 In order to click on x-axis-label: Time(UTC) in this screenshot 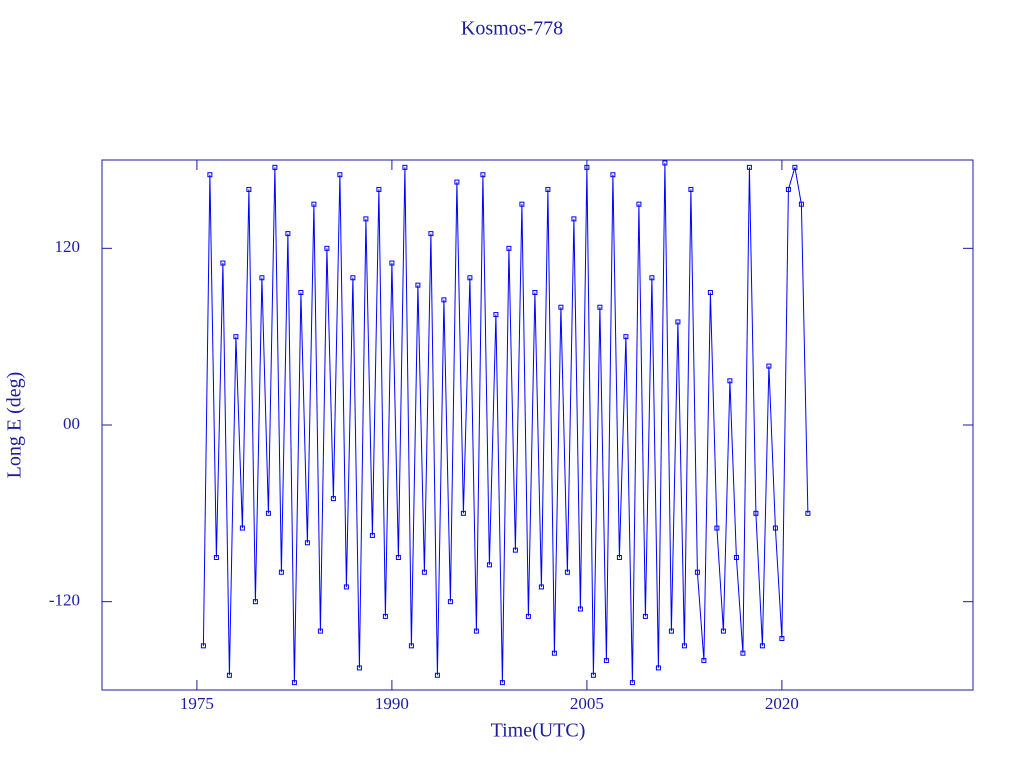, I will do `click(538, 731)`.